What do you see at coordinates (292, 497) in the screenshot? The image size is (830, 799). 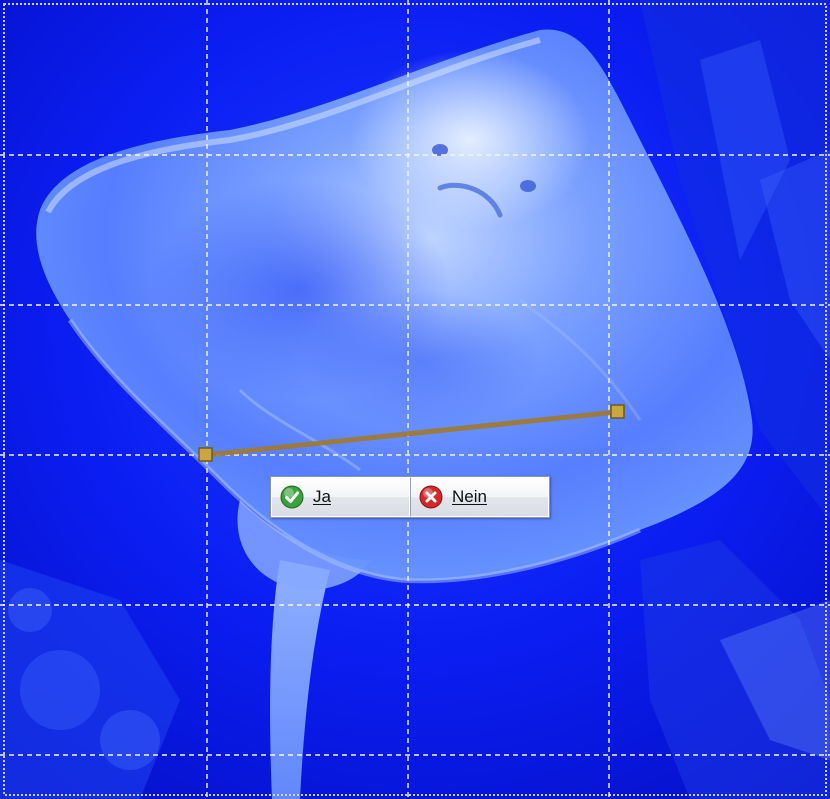 I see `checkmark-icon` at bounding box center [292, 497].